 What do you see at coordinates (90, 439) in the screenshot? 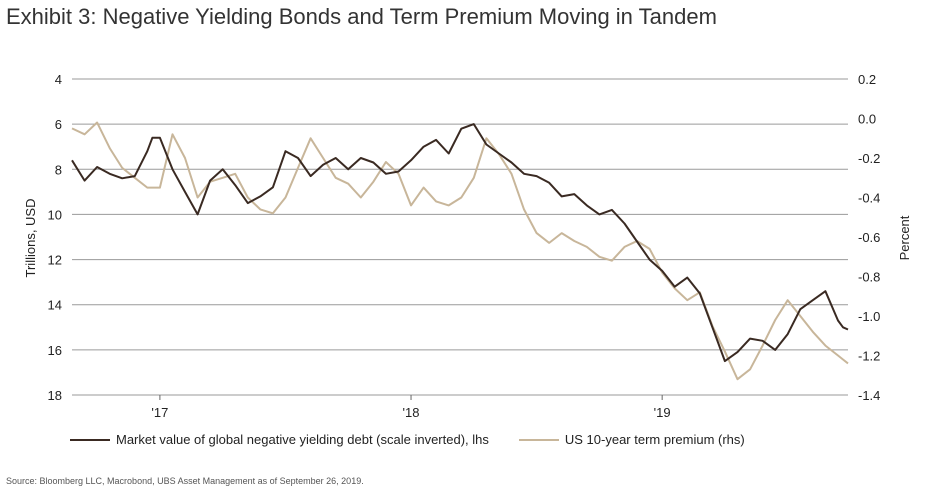
I see `legend-swatch-debt` at bounding box center [90, 439].